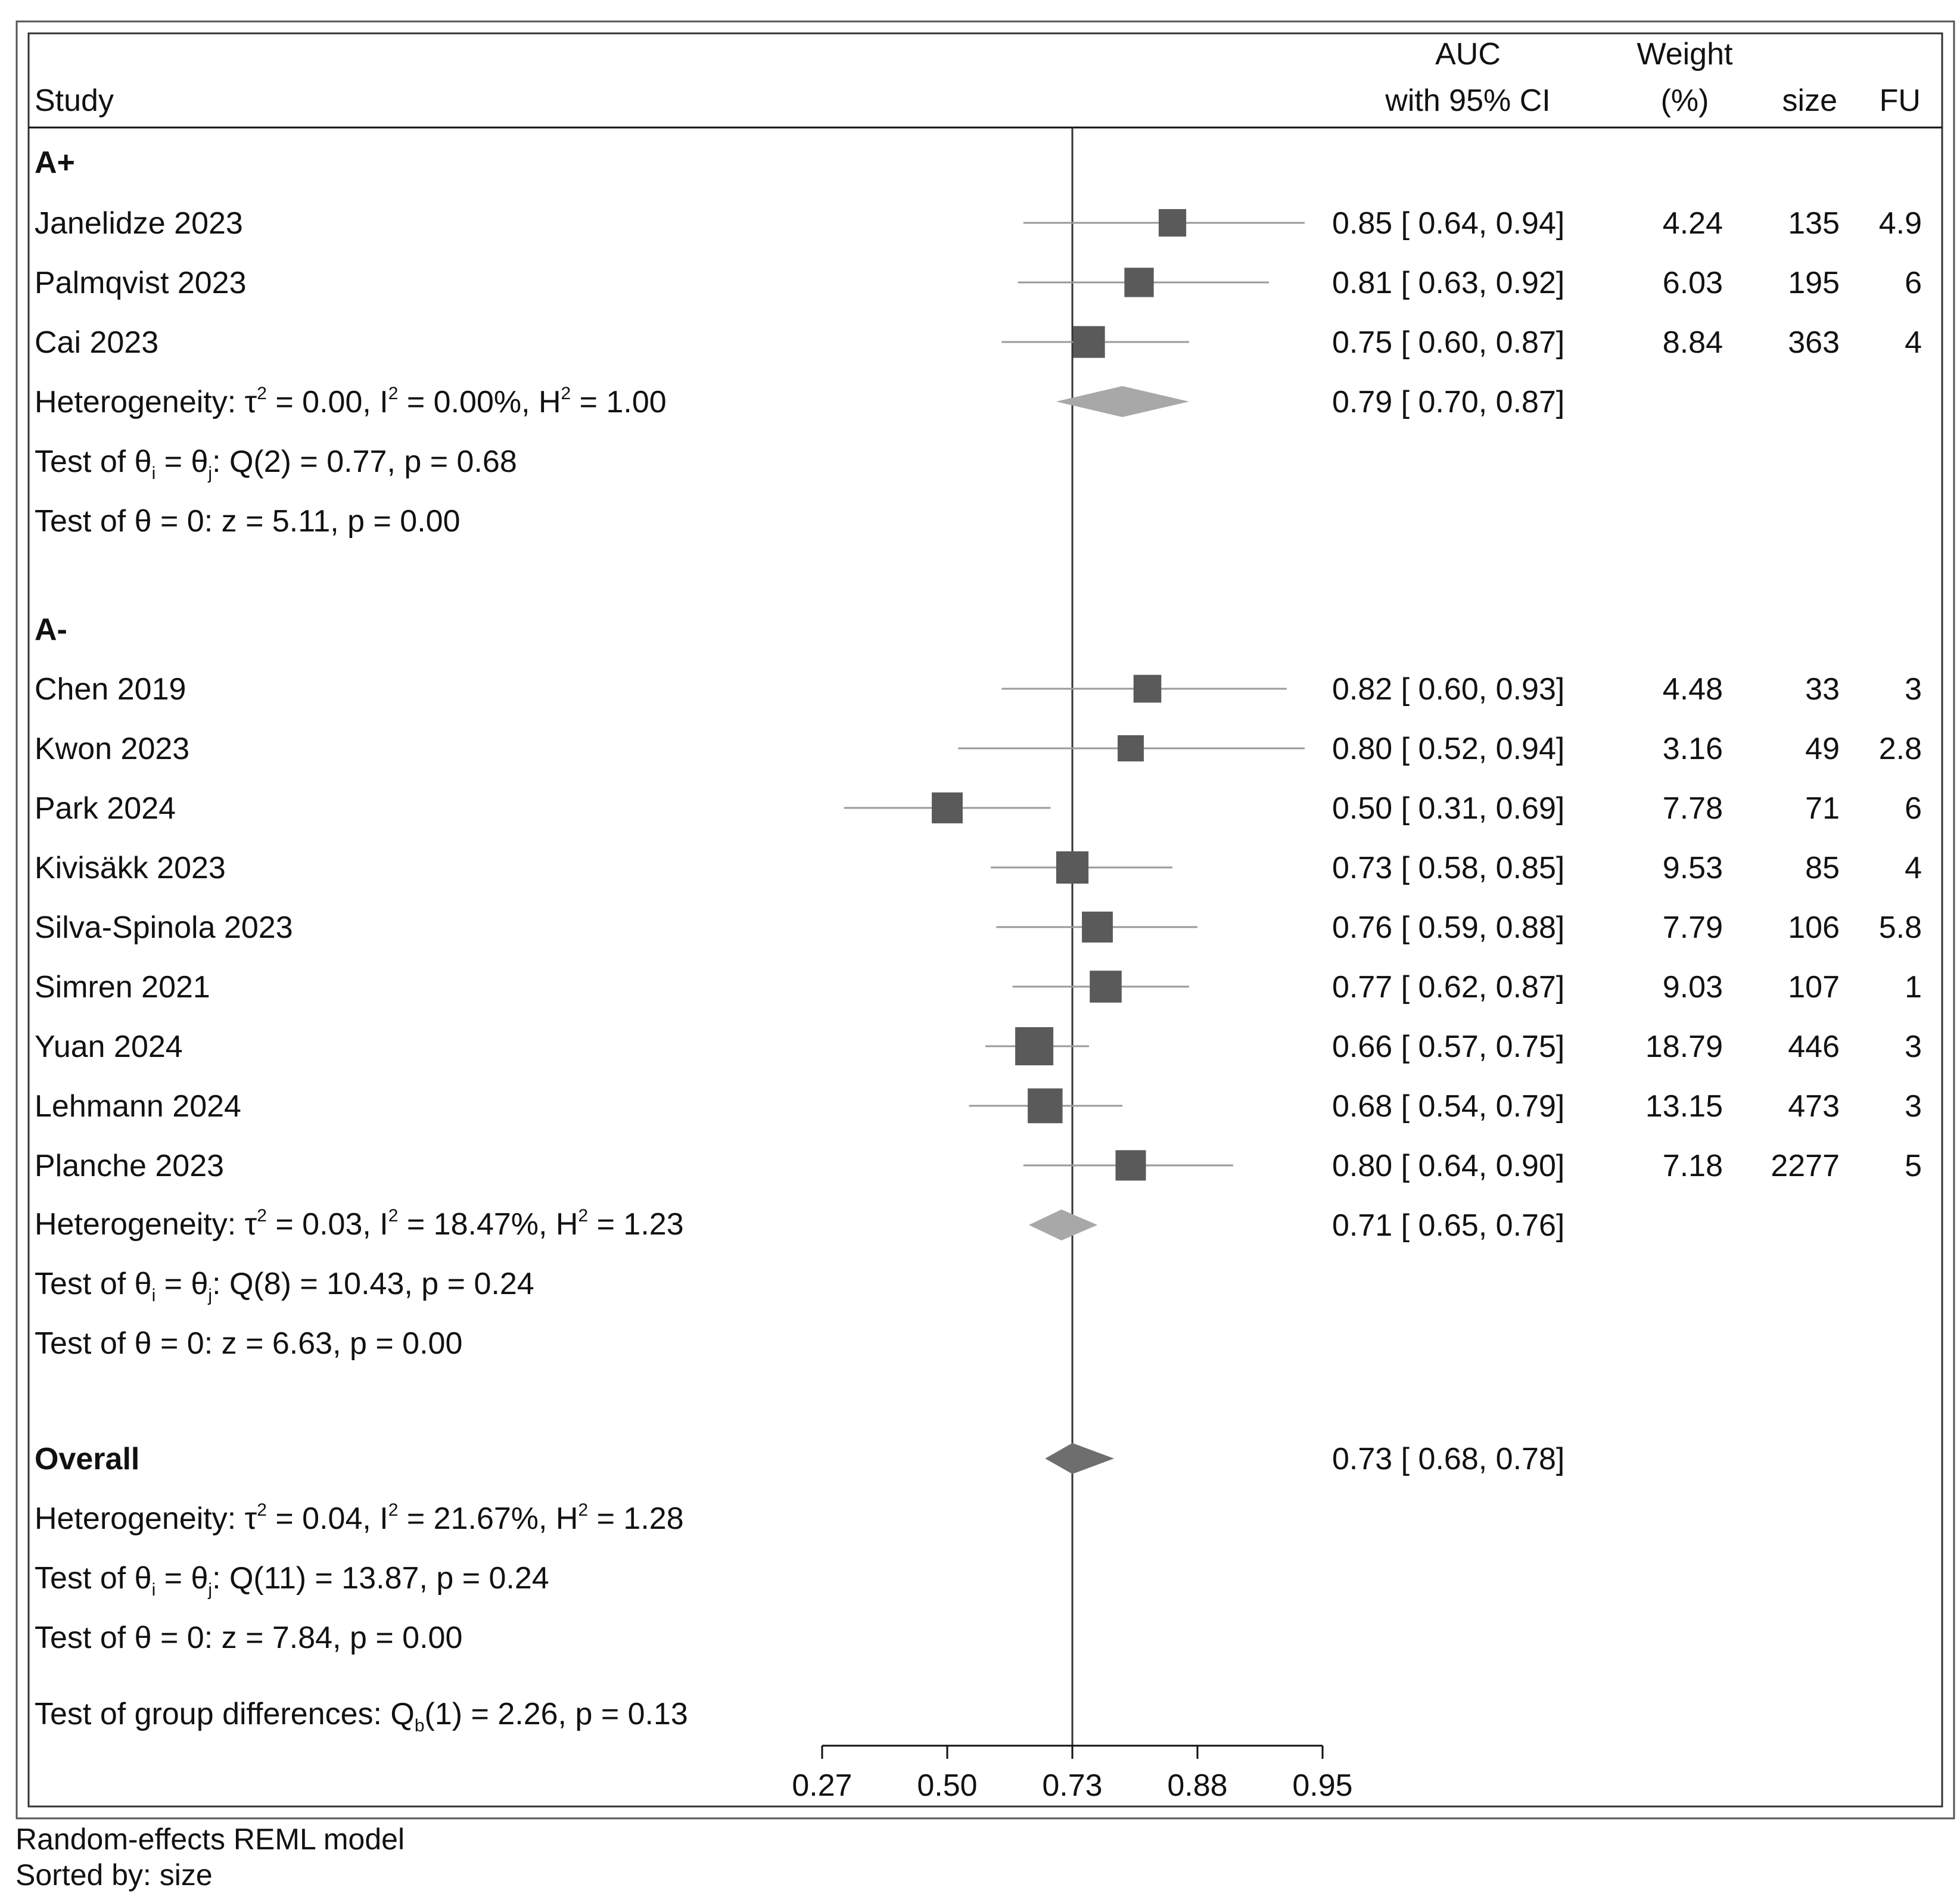 This screenshot has height=1900, width=1960. I want to click on group-label-a-plus: A+, so click(55, 163).